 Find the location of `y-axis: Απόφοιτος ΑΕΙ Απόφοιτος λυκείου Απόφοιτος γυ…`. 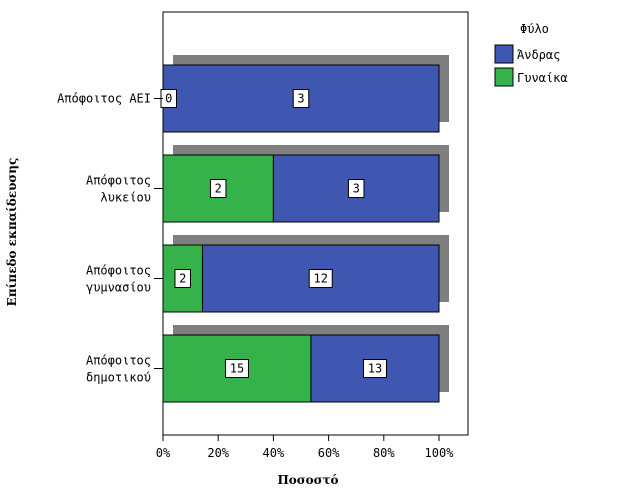

y-axis: Απόφοιτος ΑΕΙ Απόφοιτος λυκείου Απόφοιτος γυ… is located at coordinates (110, 238).